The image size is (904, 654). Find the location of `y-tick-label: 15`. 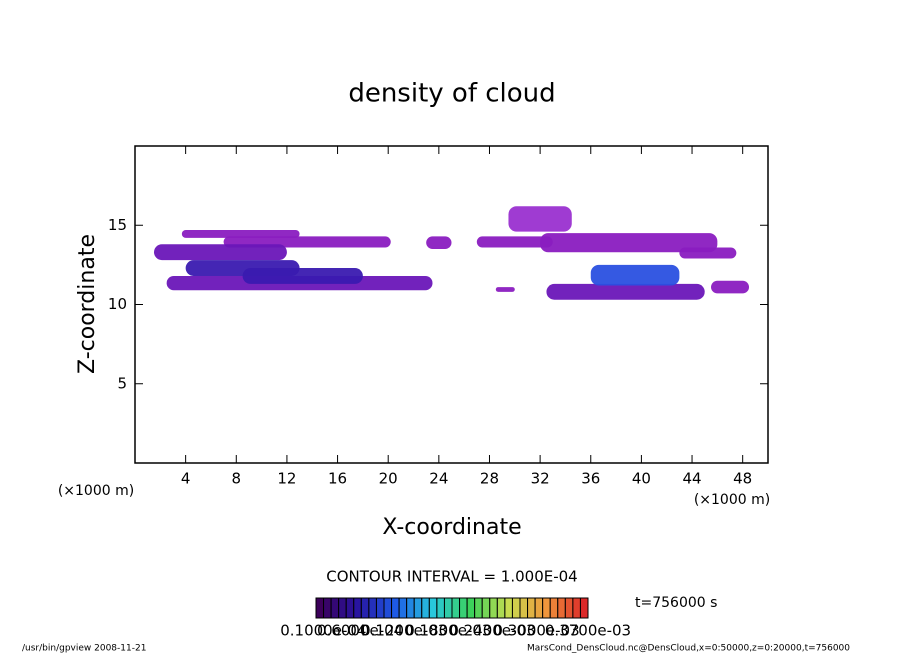

y-tick-label: 15 is located at coordinates (117, 225).